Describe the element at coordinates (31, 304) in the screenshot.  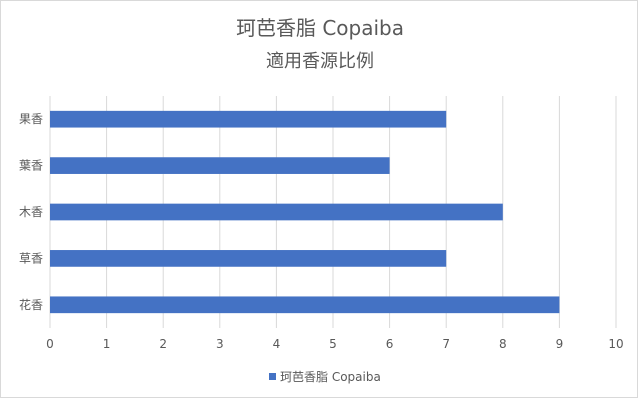
I see `category-label: 花香` at that location.